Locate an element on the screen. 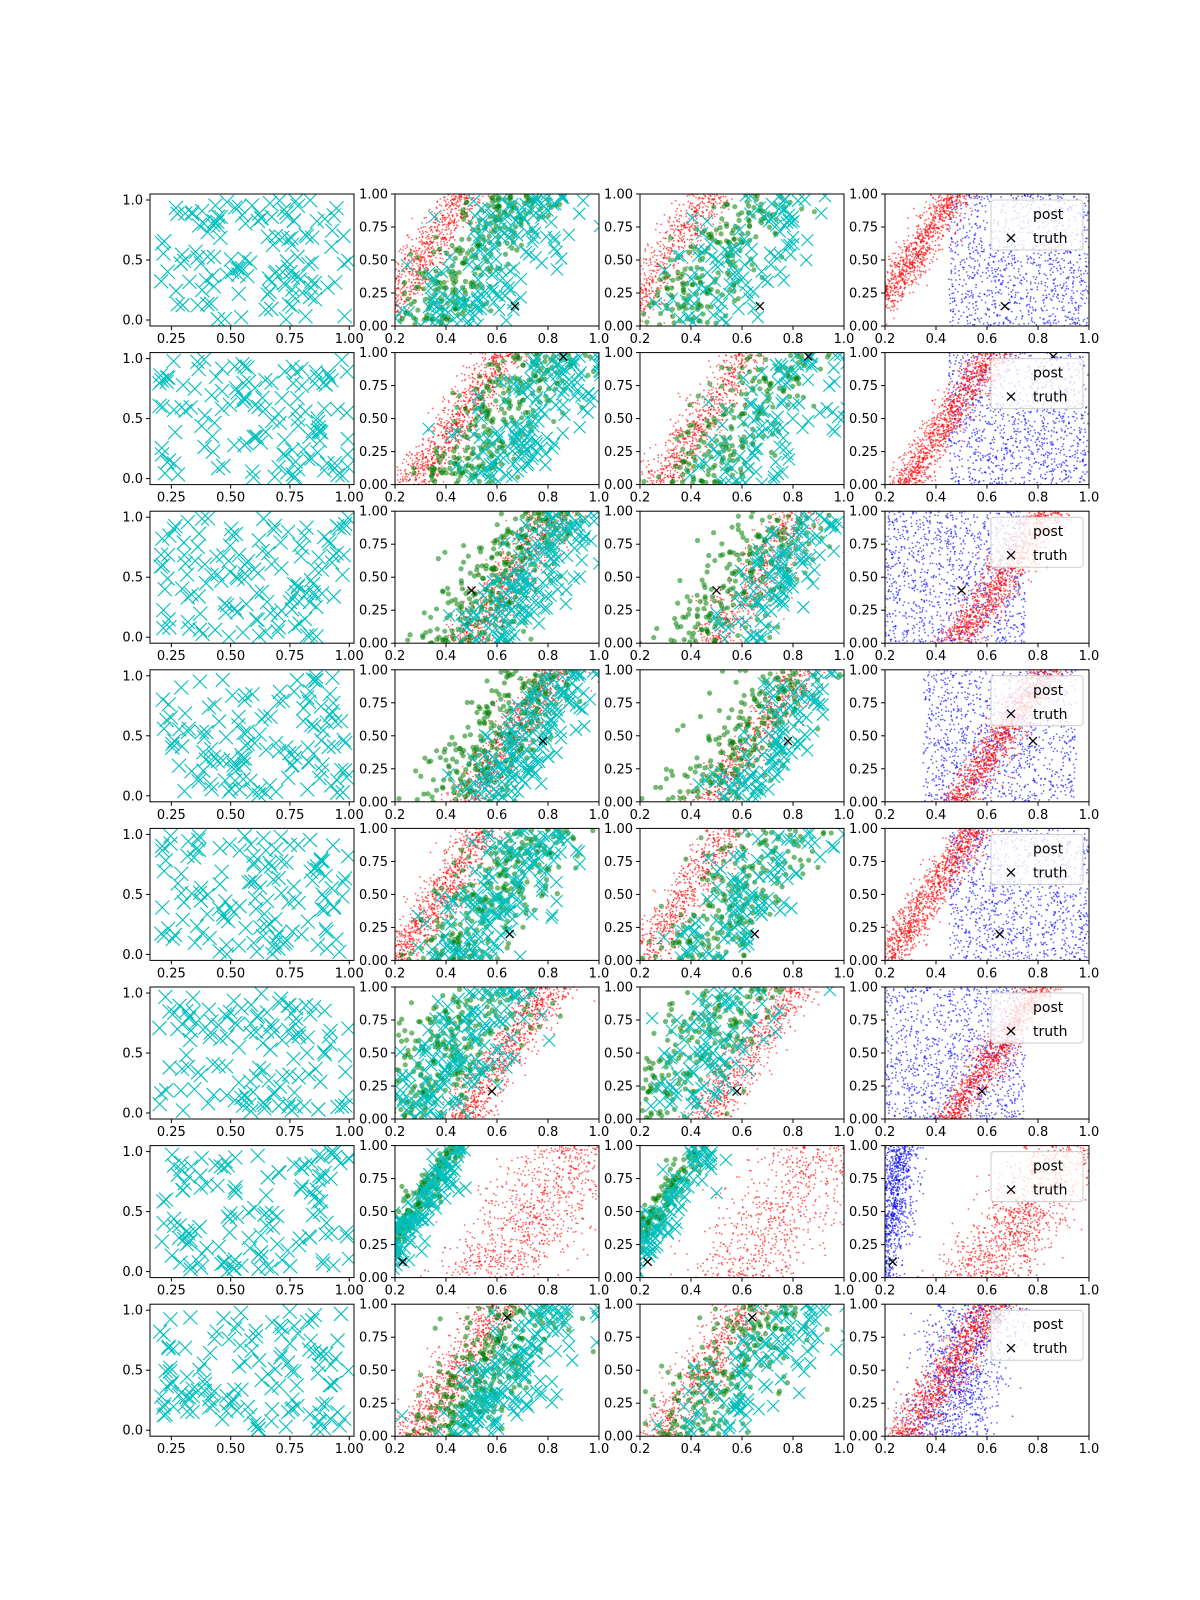  y-tick-label: 0.0 is located at coordinates (132, 321).